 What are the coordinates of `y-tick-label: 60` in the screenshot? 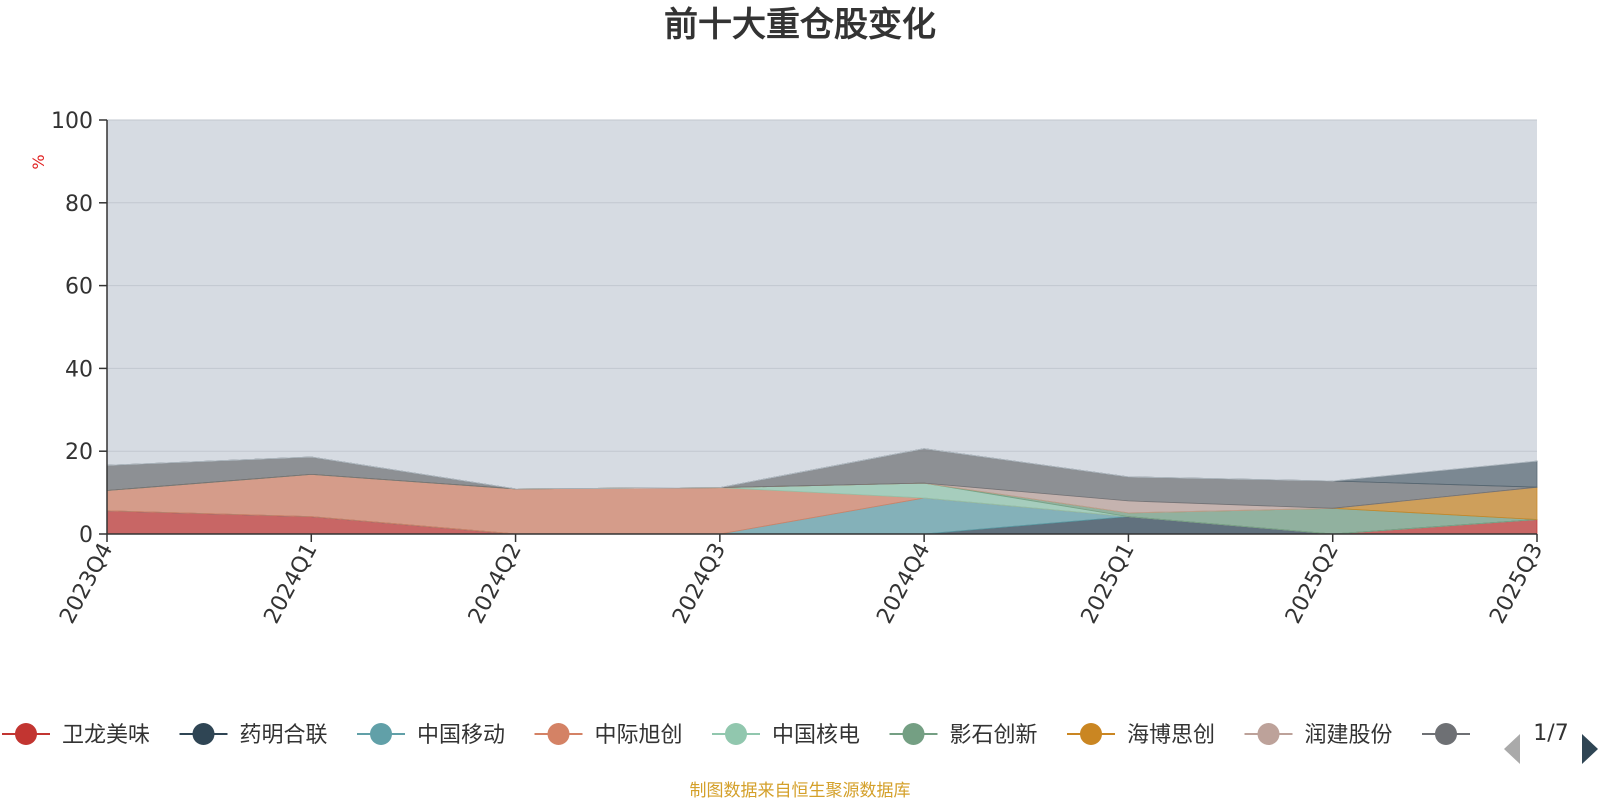 It's located at (79, 287).